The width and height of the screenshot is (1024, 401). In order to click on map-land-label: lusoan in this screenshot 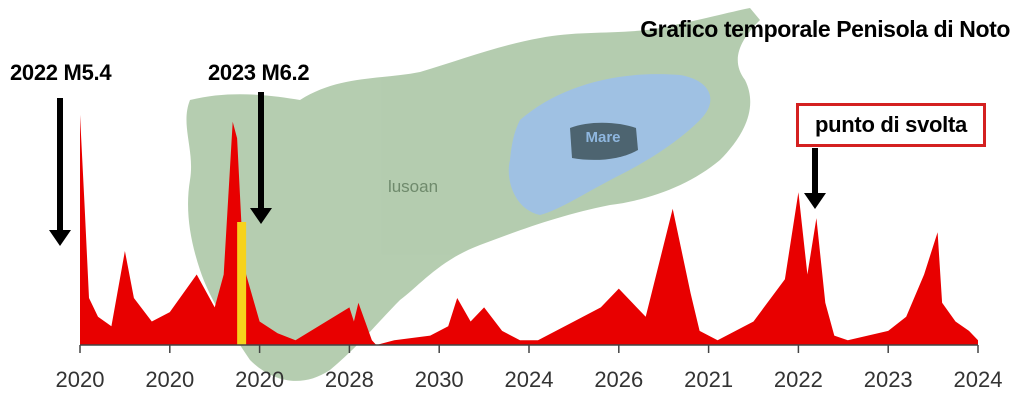, I will do `click(413, 186)`.